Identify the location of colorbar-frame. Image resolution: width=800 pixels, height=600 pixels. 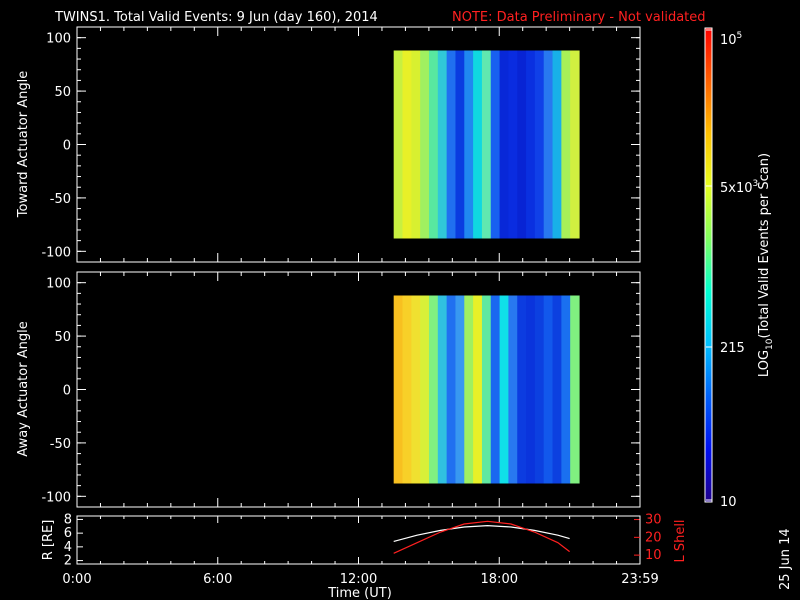
(708, 265).